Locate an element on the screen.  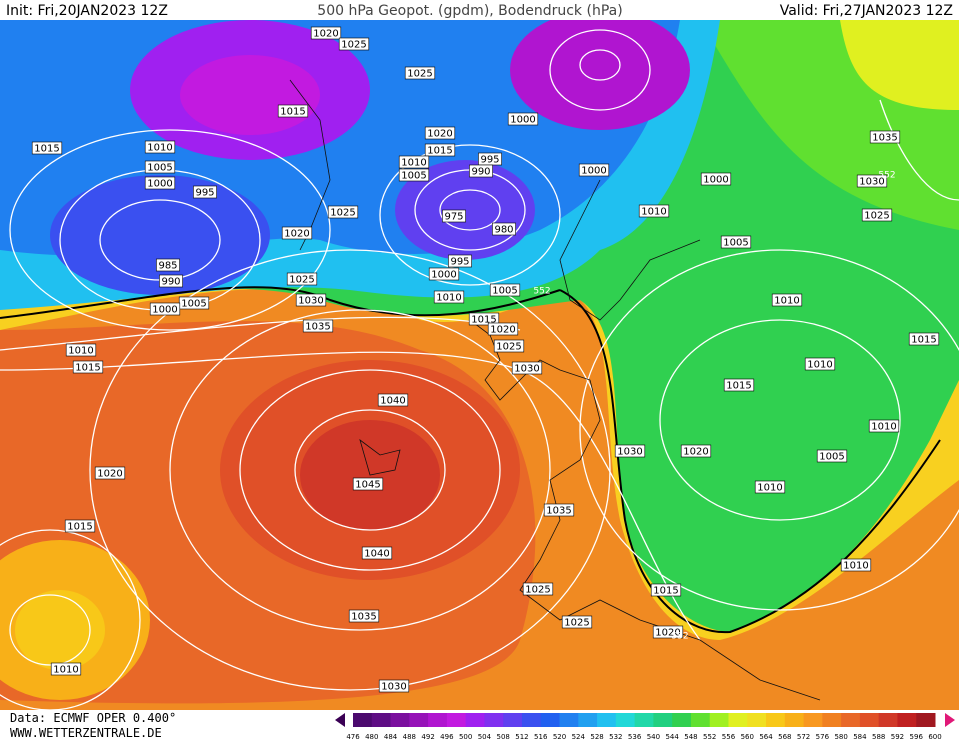
isobar-label: 975 is located at coordinates (453, 217).